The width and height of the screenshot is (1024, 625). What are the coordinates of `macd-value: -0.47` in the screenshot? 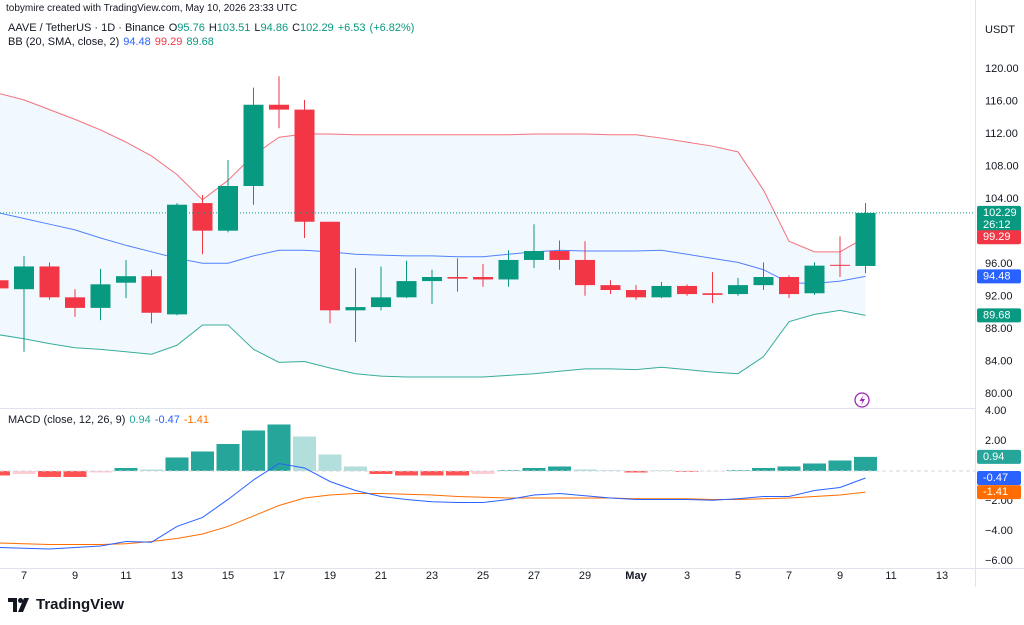 It's located at (167, 420).